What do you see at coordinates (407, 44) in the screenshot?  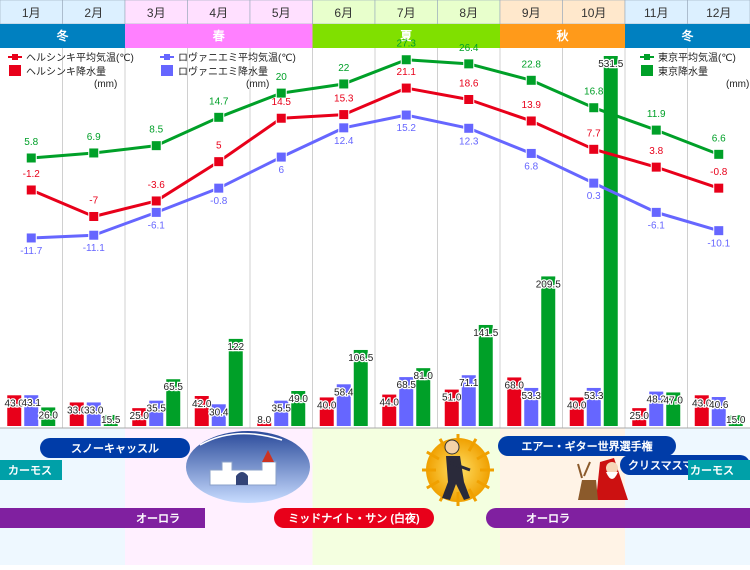 I see `temperature-value-label: 27.3` at bounding box center [407, 44].